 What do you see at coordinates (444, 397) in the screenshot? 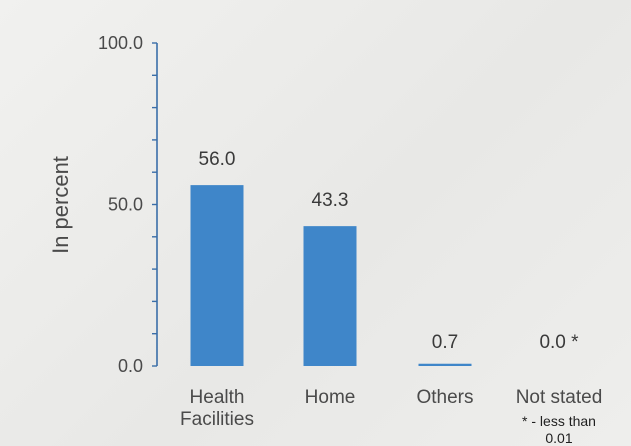
I see `category-label: Others` at bounding box center [444, 397].